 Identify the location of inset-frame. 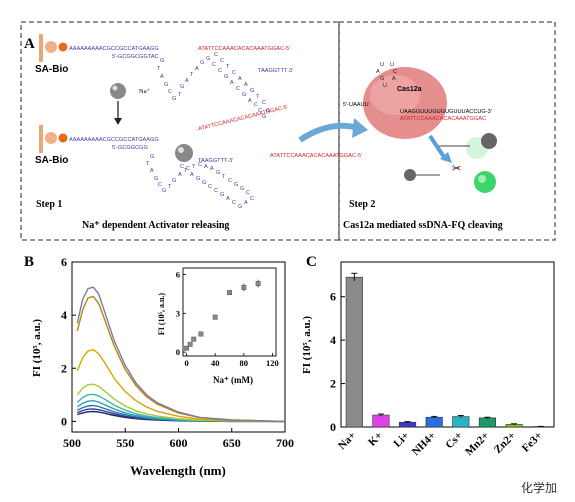
(229, 312).